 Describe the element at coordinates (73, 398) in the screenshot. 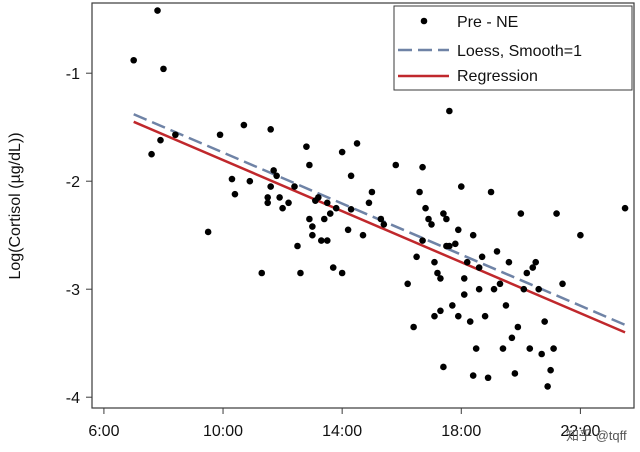

I see `y-tick-label: -4` at that location.